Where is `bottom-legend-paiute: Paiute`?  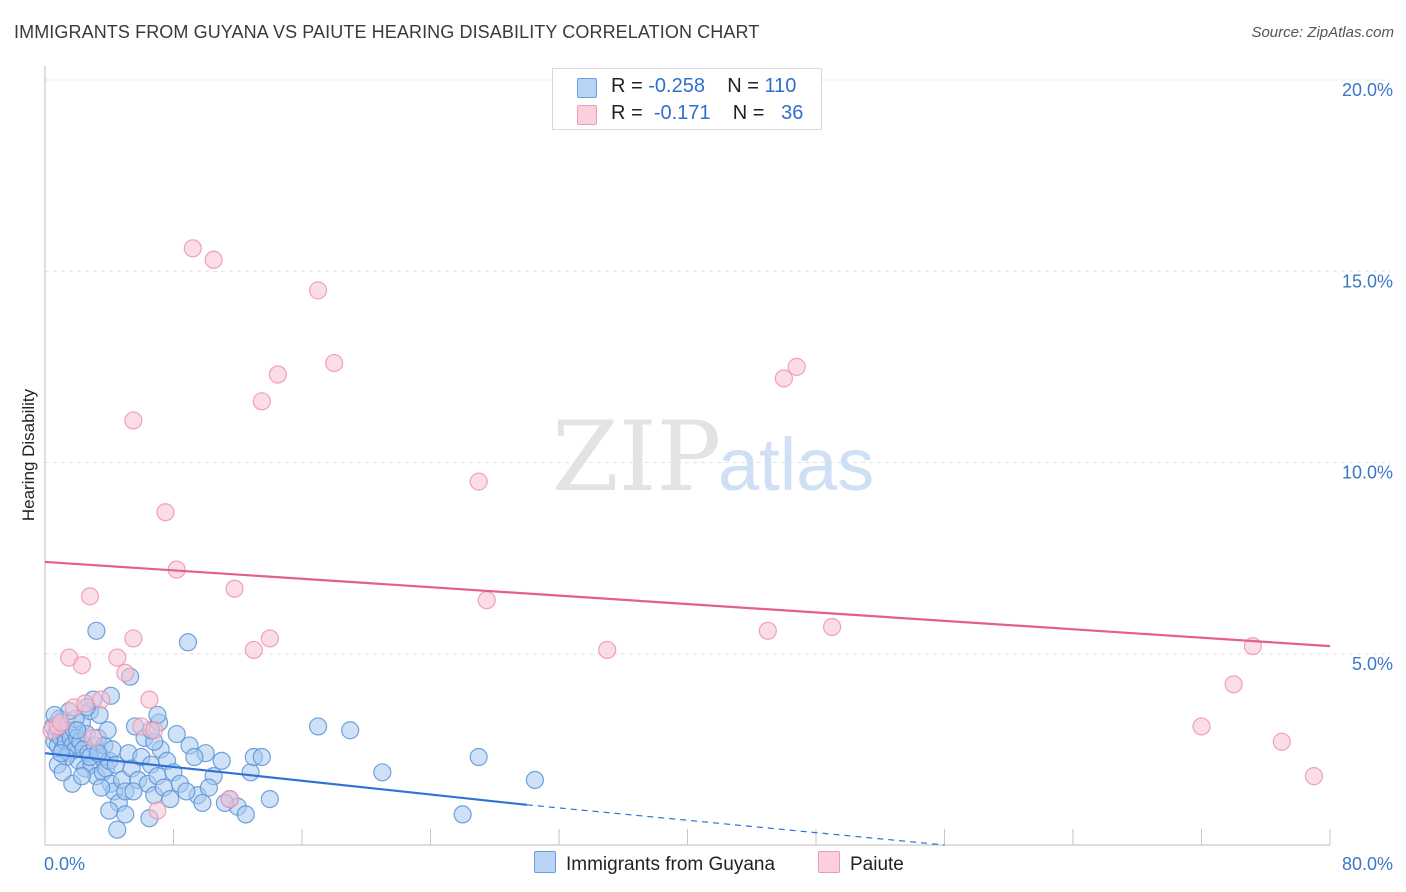 bottom-legend-paiute: Paiute is located at coordinates (861, 863).